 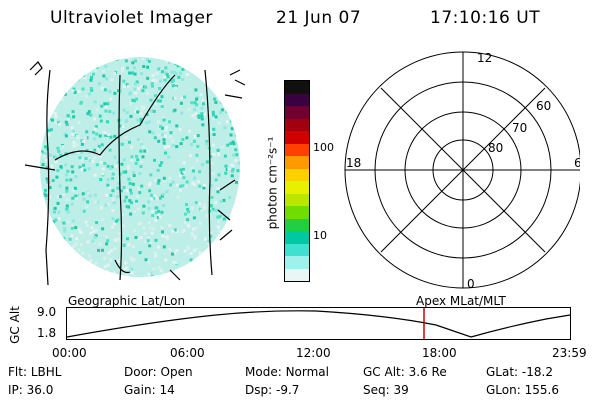 What do you see at coordinates (313, 353) in the screenshot?
I see `timeline-x-tick-1200: 12:00` at bounding box center [313, 353].